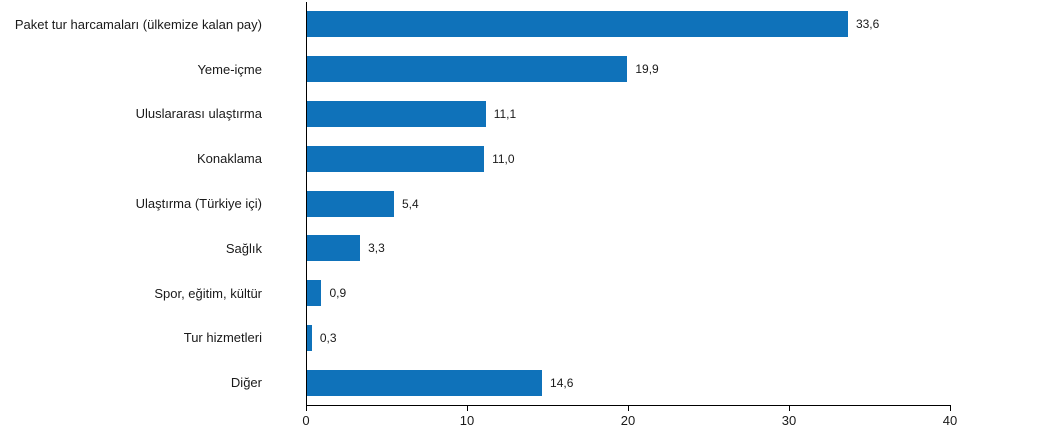 This screenshot has width=1062, height=438. What do you see at coordinates (243, 248) in the screenshot?
I see `category-label: Sağlık` at bounding box center [243, 248].